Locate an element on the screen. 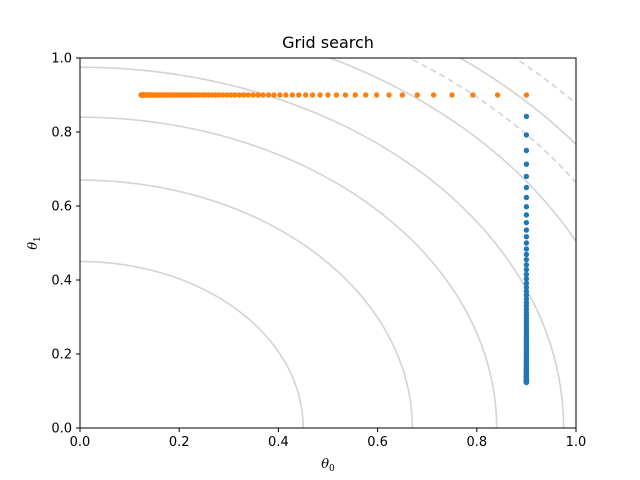 The image size is (640, 480). x-tick-label: 0.0 is located at coordinates (80, 442).